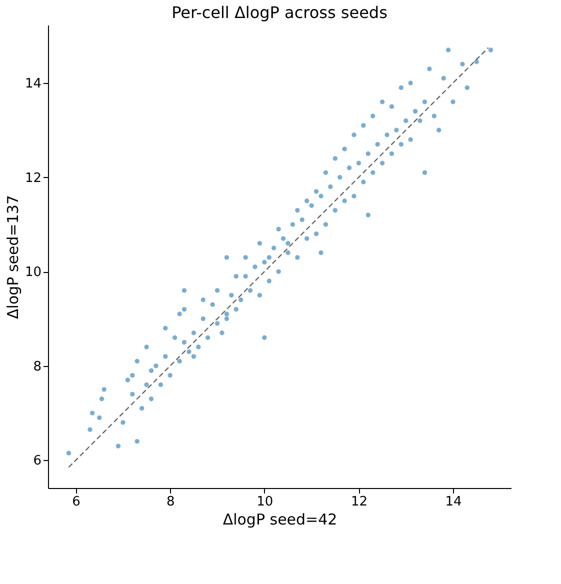  What do you see at coordinates (33, 178) in the screenshot?
I see `y-tick-label: 12` at bounding box center [33, 178].